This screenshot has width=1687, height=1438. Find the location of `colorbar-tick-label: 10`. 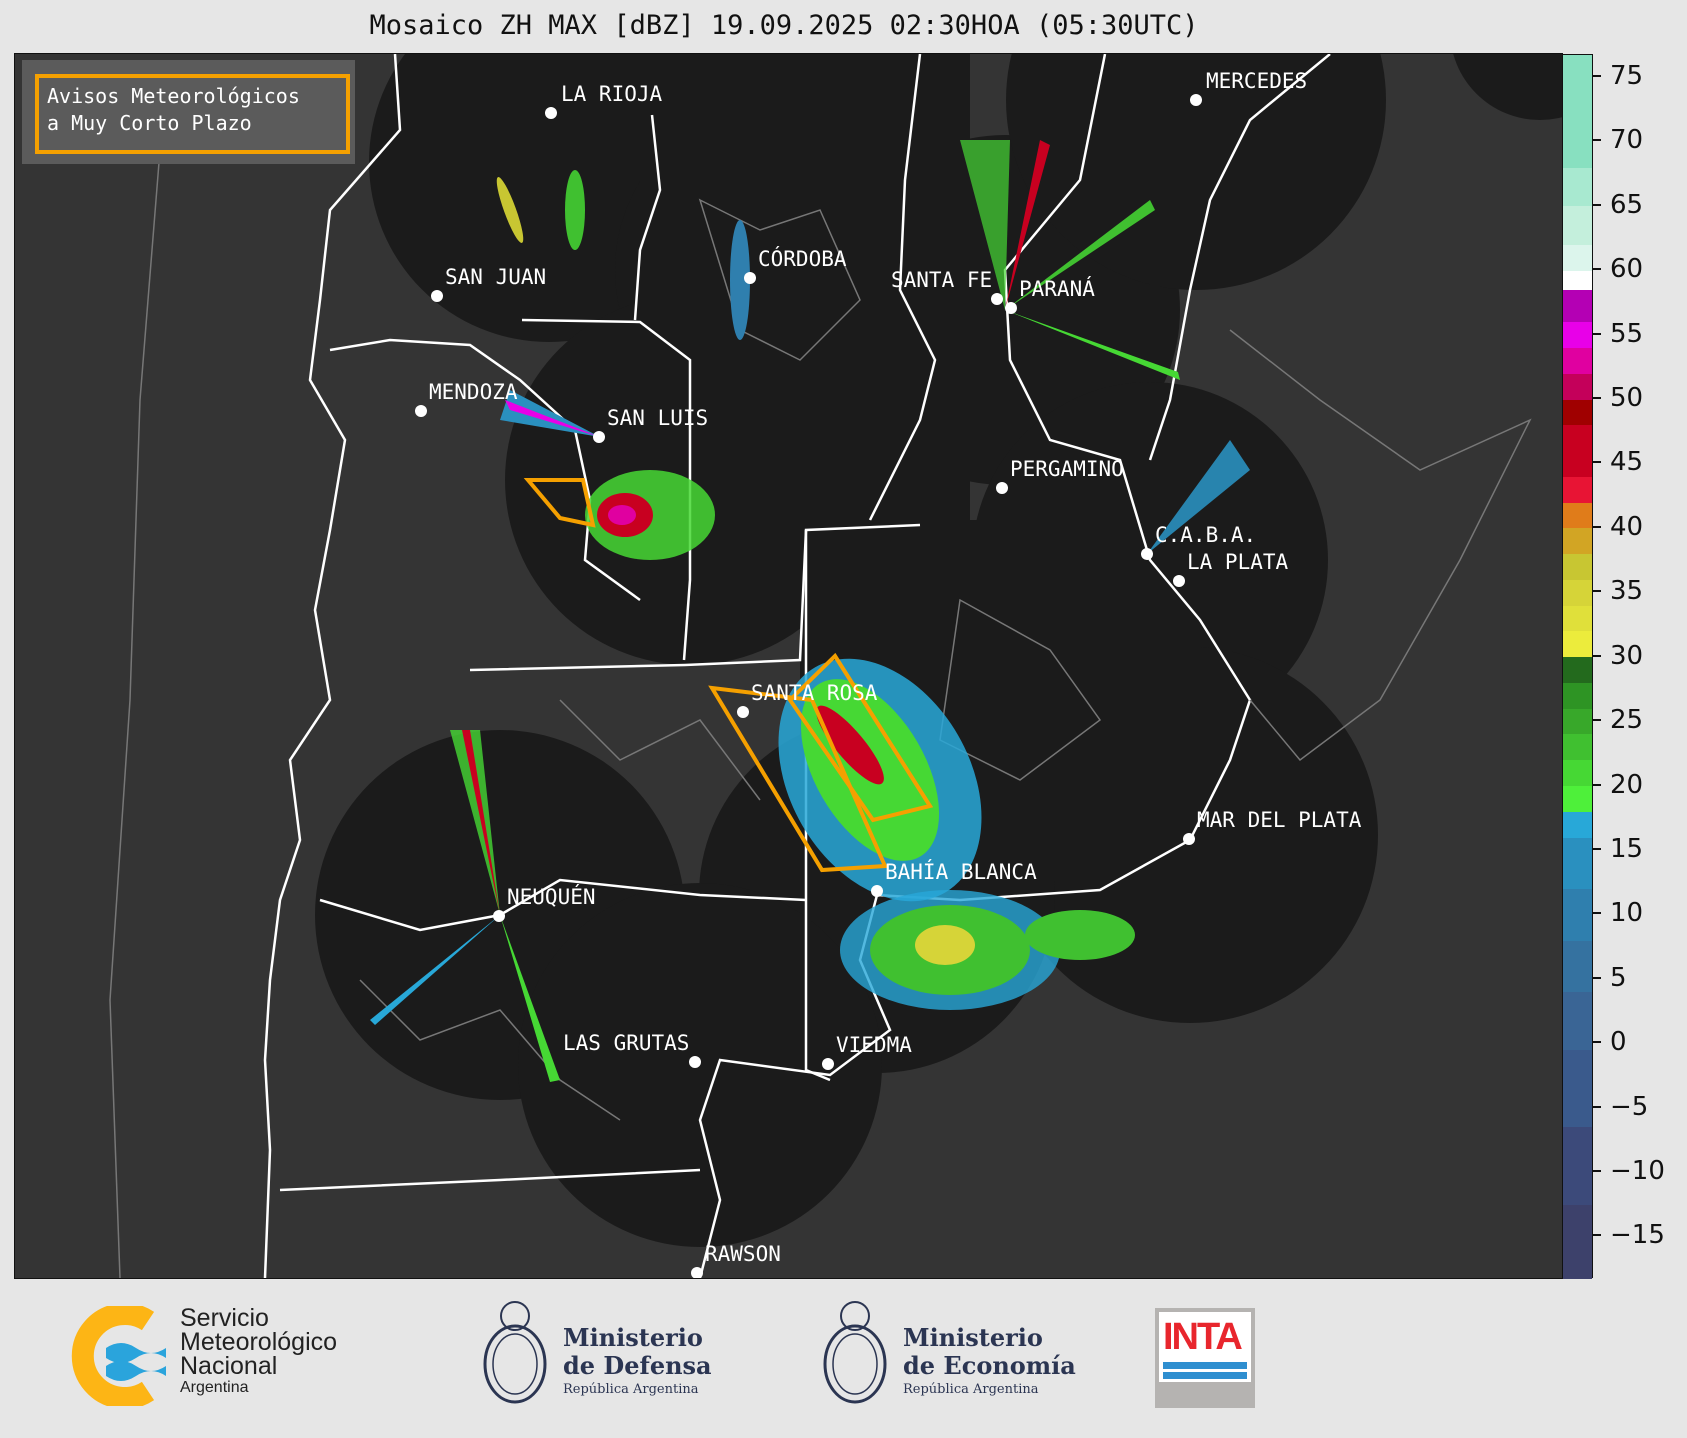

colorbar-tick-label: 10 is located at coordinates (1627, 913).